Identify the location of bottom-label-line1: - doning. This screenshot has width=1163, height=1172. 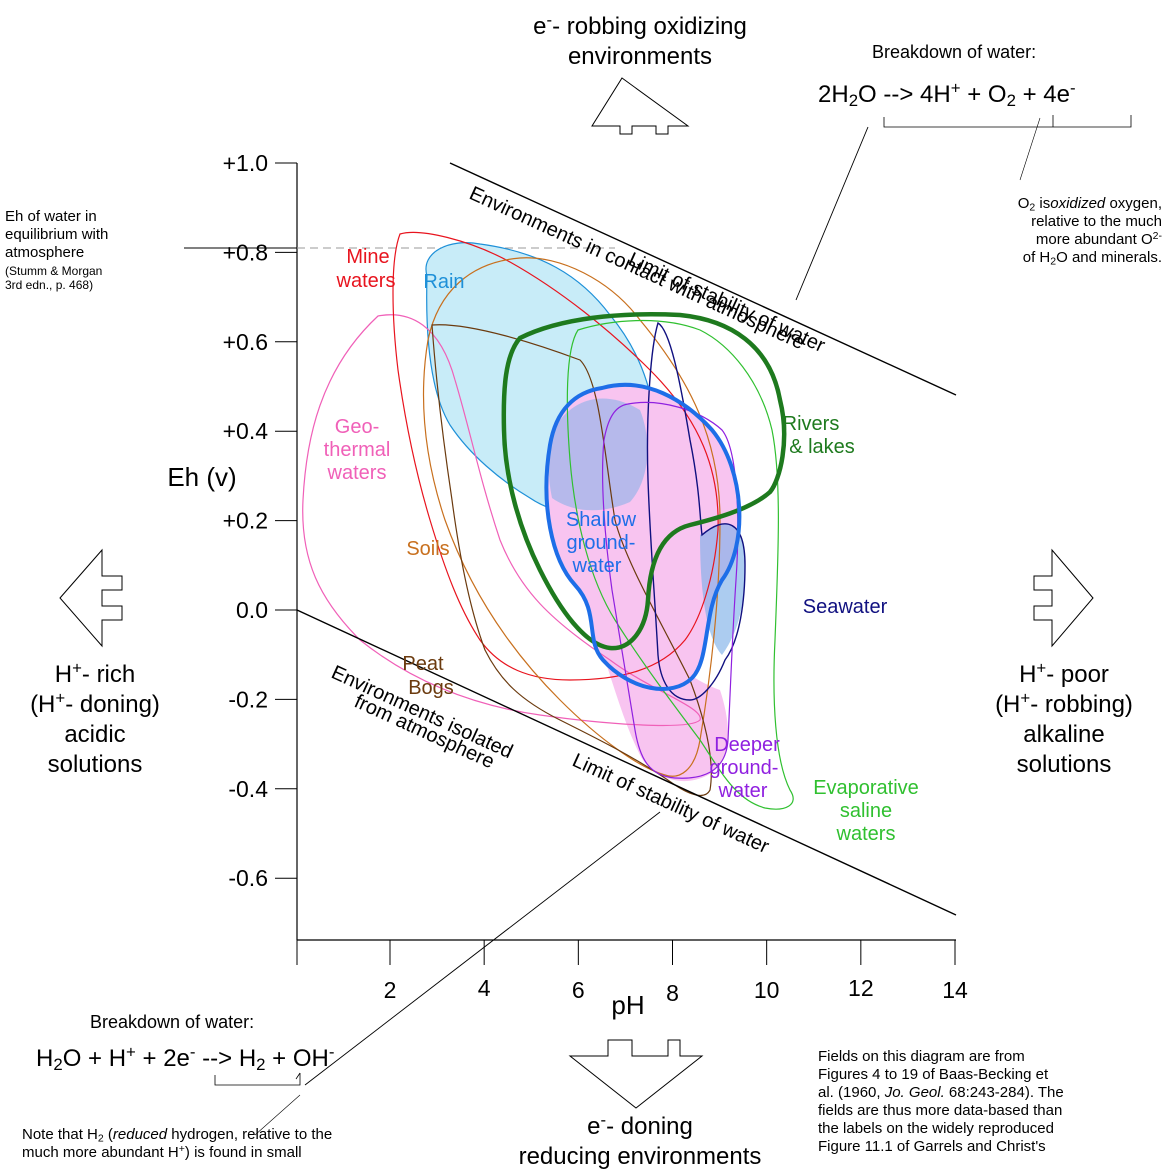
(649, 1126).